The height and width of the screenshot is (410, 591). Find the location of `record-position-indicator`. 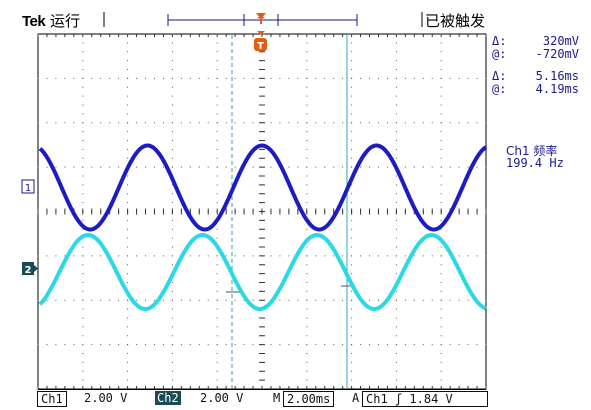

record-position-indicator is located at coordinates (262, 20).